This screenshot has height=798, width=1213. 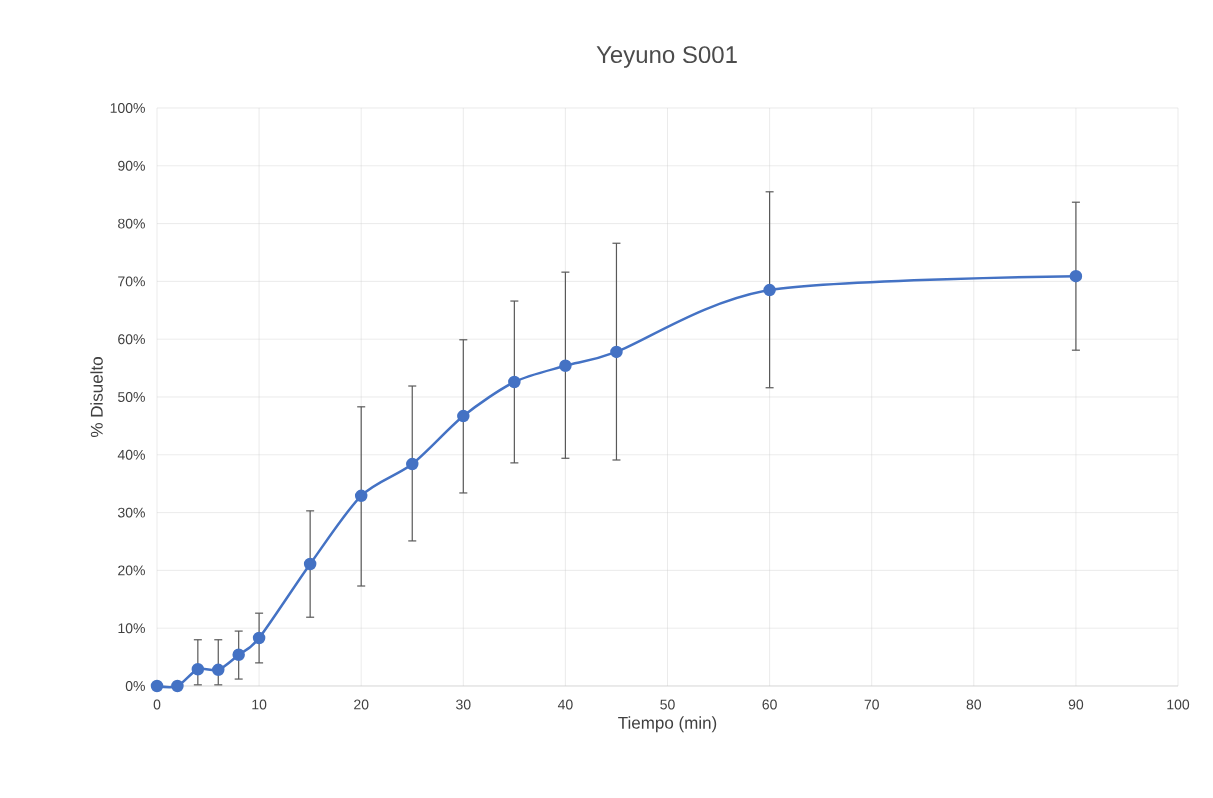 I want to click on x-tick-label: 60, so click(x=769, y=704).